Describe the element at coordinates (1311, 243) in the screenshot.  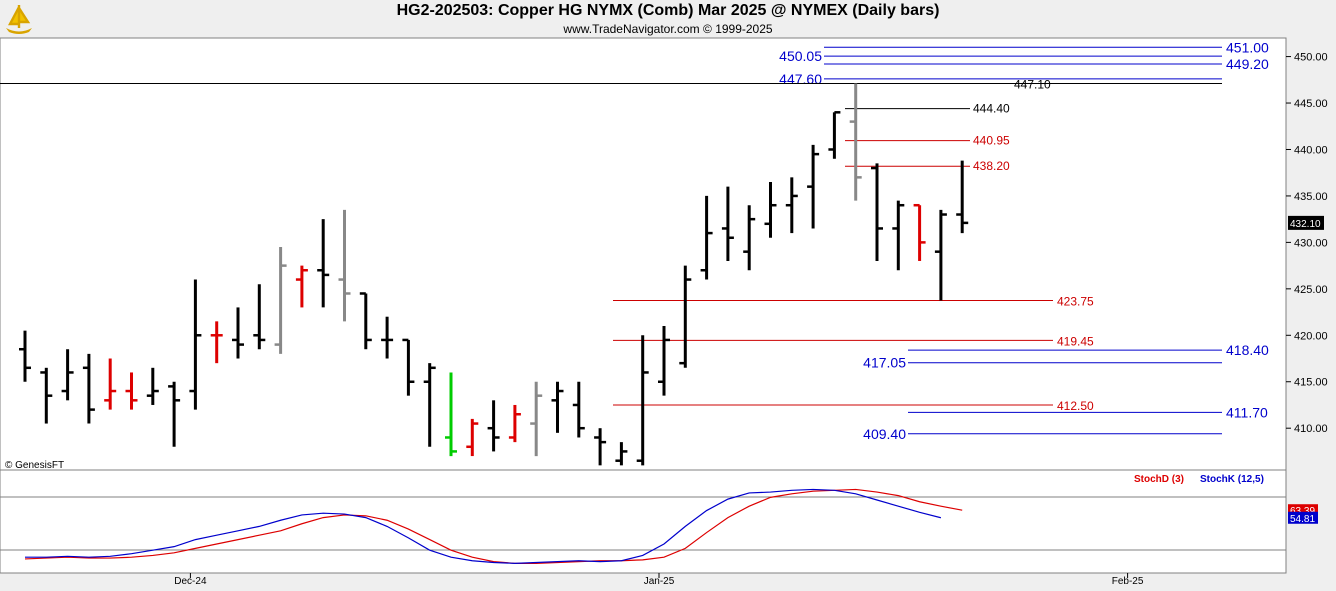
I see `price-tick-label: 430.00` at that location.